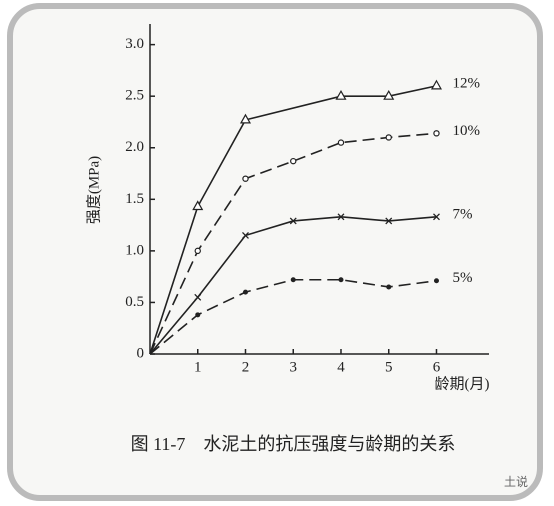  What do you see at coordinates (198, 367) in the screenshot?
I see `x-tick-label: 1` at bounding box center [198, 367].